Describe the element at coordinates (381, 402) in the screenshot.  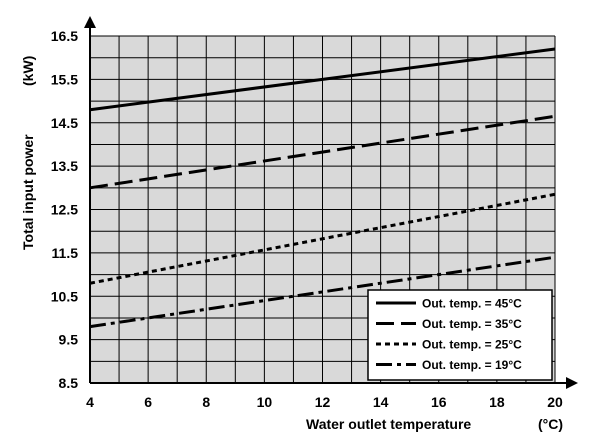
I see `x-tick-label: 14` at that location.